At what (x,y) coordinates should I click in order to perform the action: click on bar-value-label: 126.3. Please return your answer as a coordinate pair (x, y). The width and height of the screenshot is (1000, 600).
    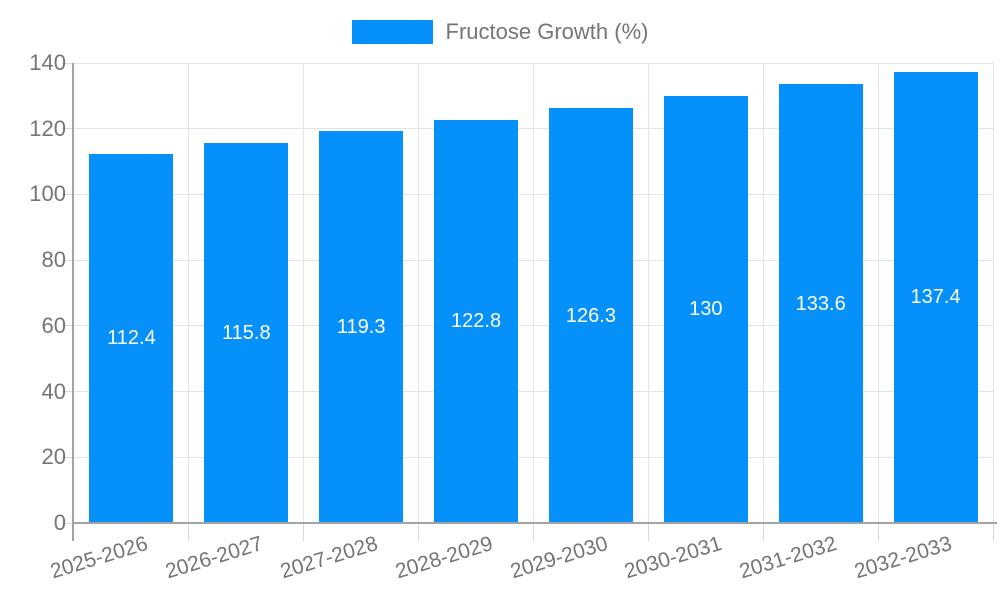
    Looking at the image, I should click on (590, 315).